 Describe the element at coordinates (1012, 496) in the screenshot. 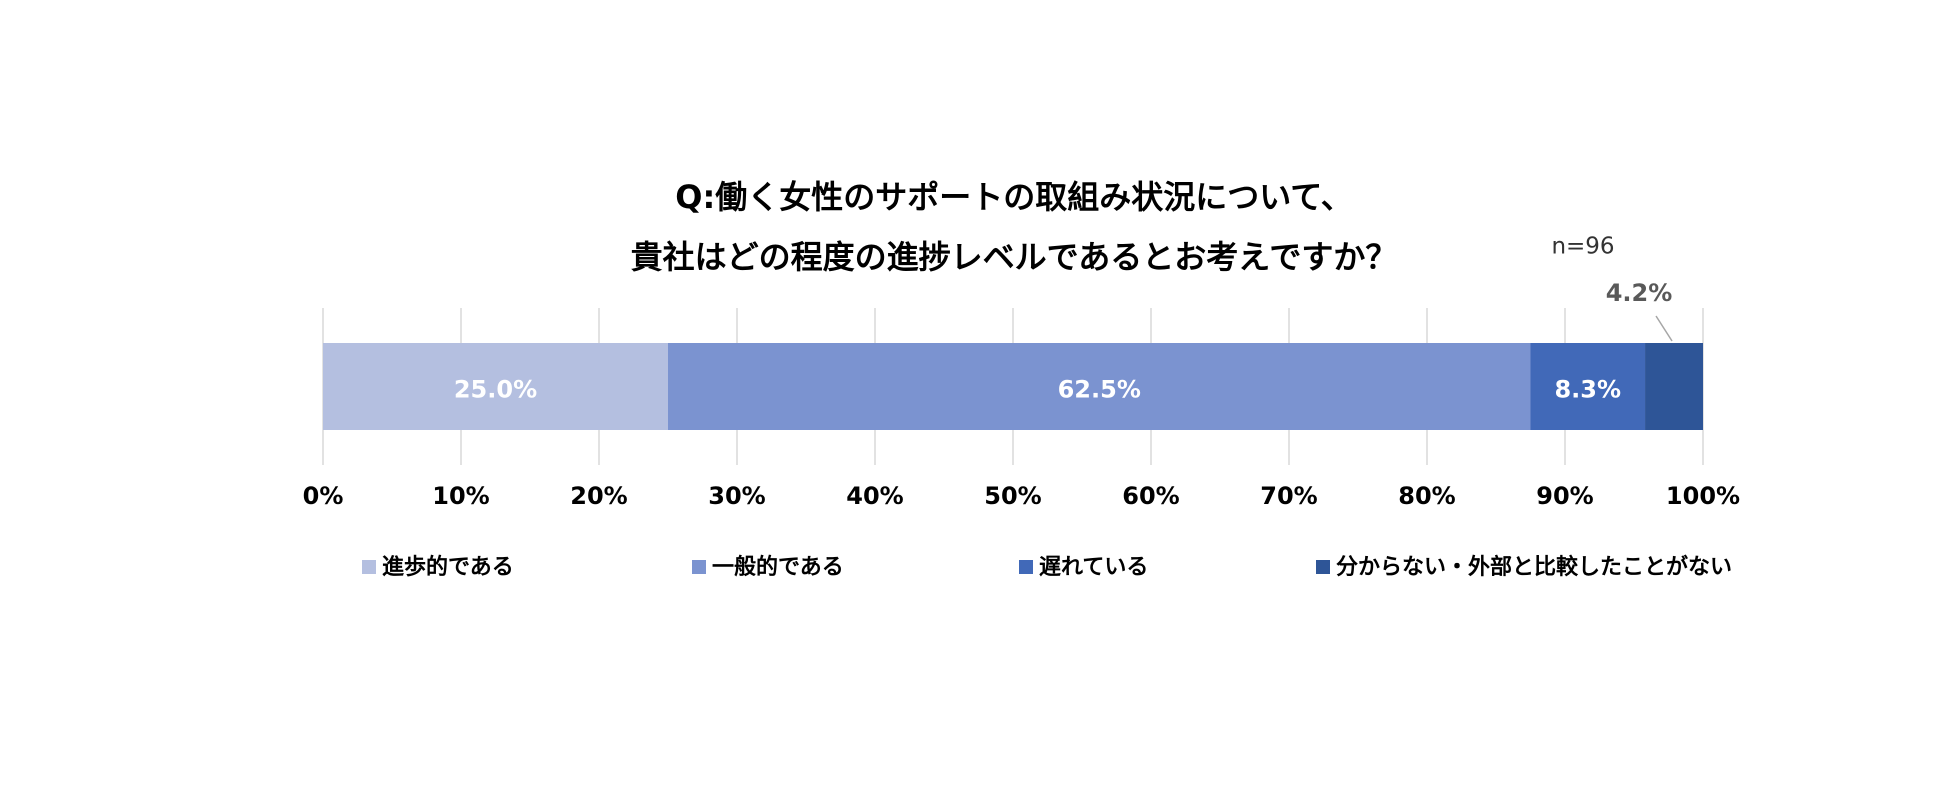

I see `x-tick-label: 50%` at that location.